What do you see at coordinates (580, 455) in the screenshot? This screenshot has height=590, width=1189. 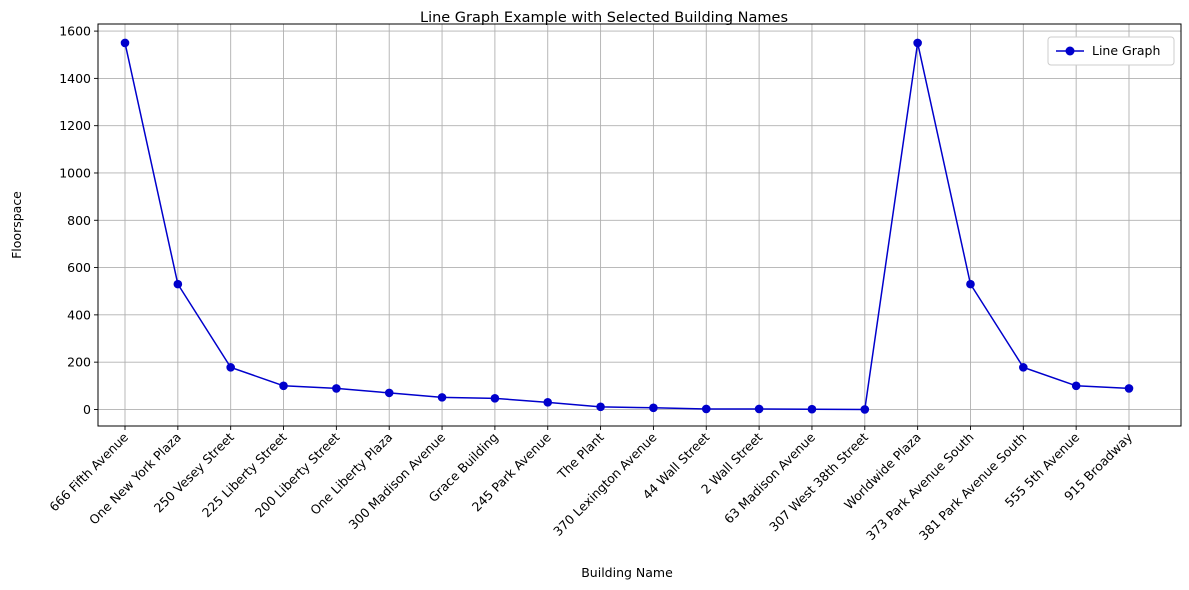 I see `x-tick-label: The Plant` at bounding box center [580, 455].